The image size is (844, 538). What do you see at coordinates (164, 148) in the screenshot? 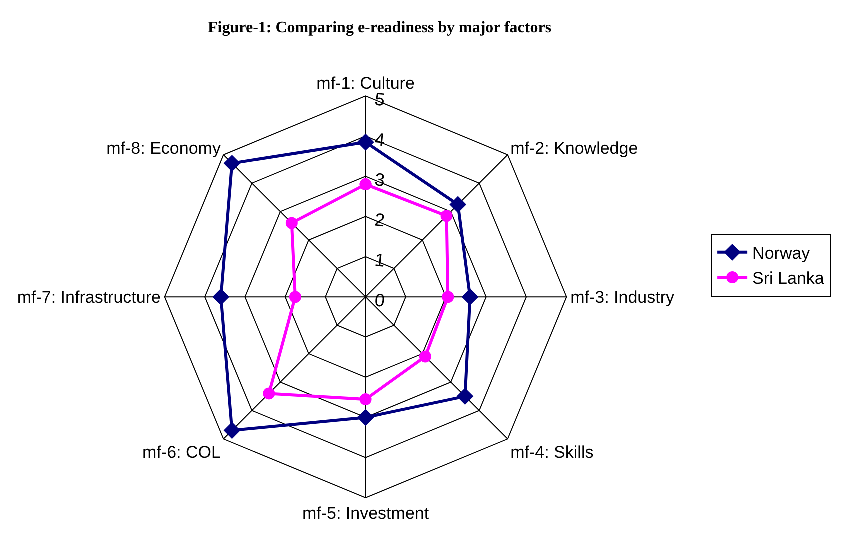
I see `spoke-label: mf-8: Economy` at bounding box center [164, 148].